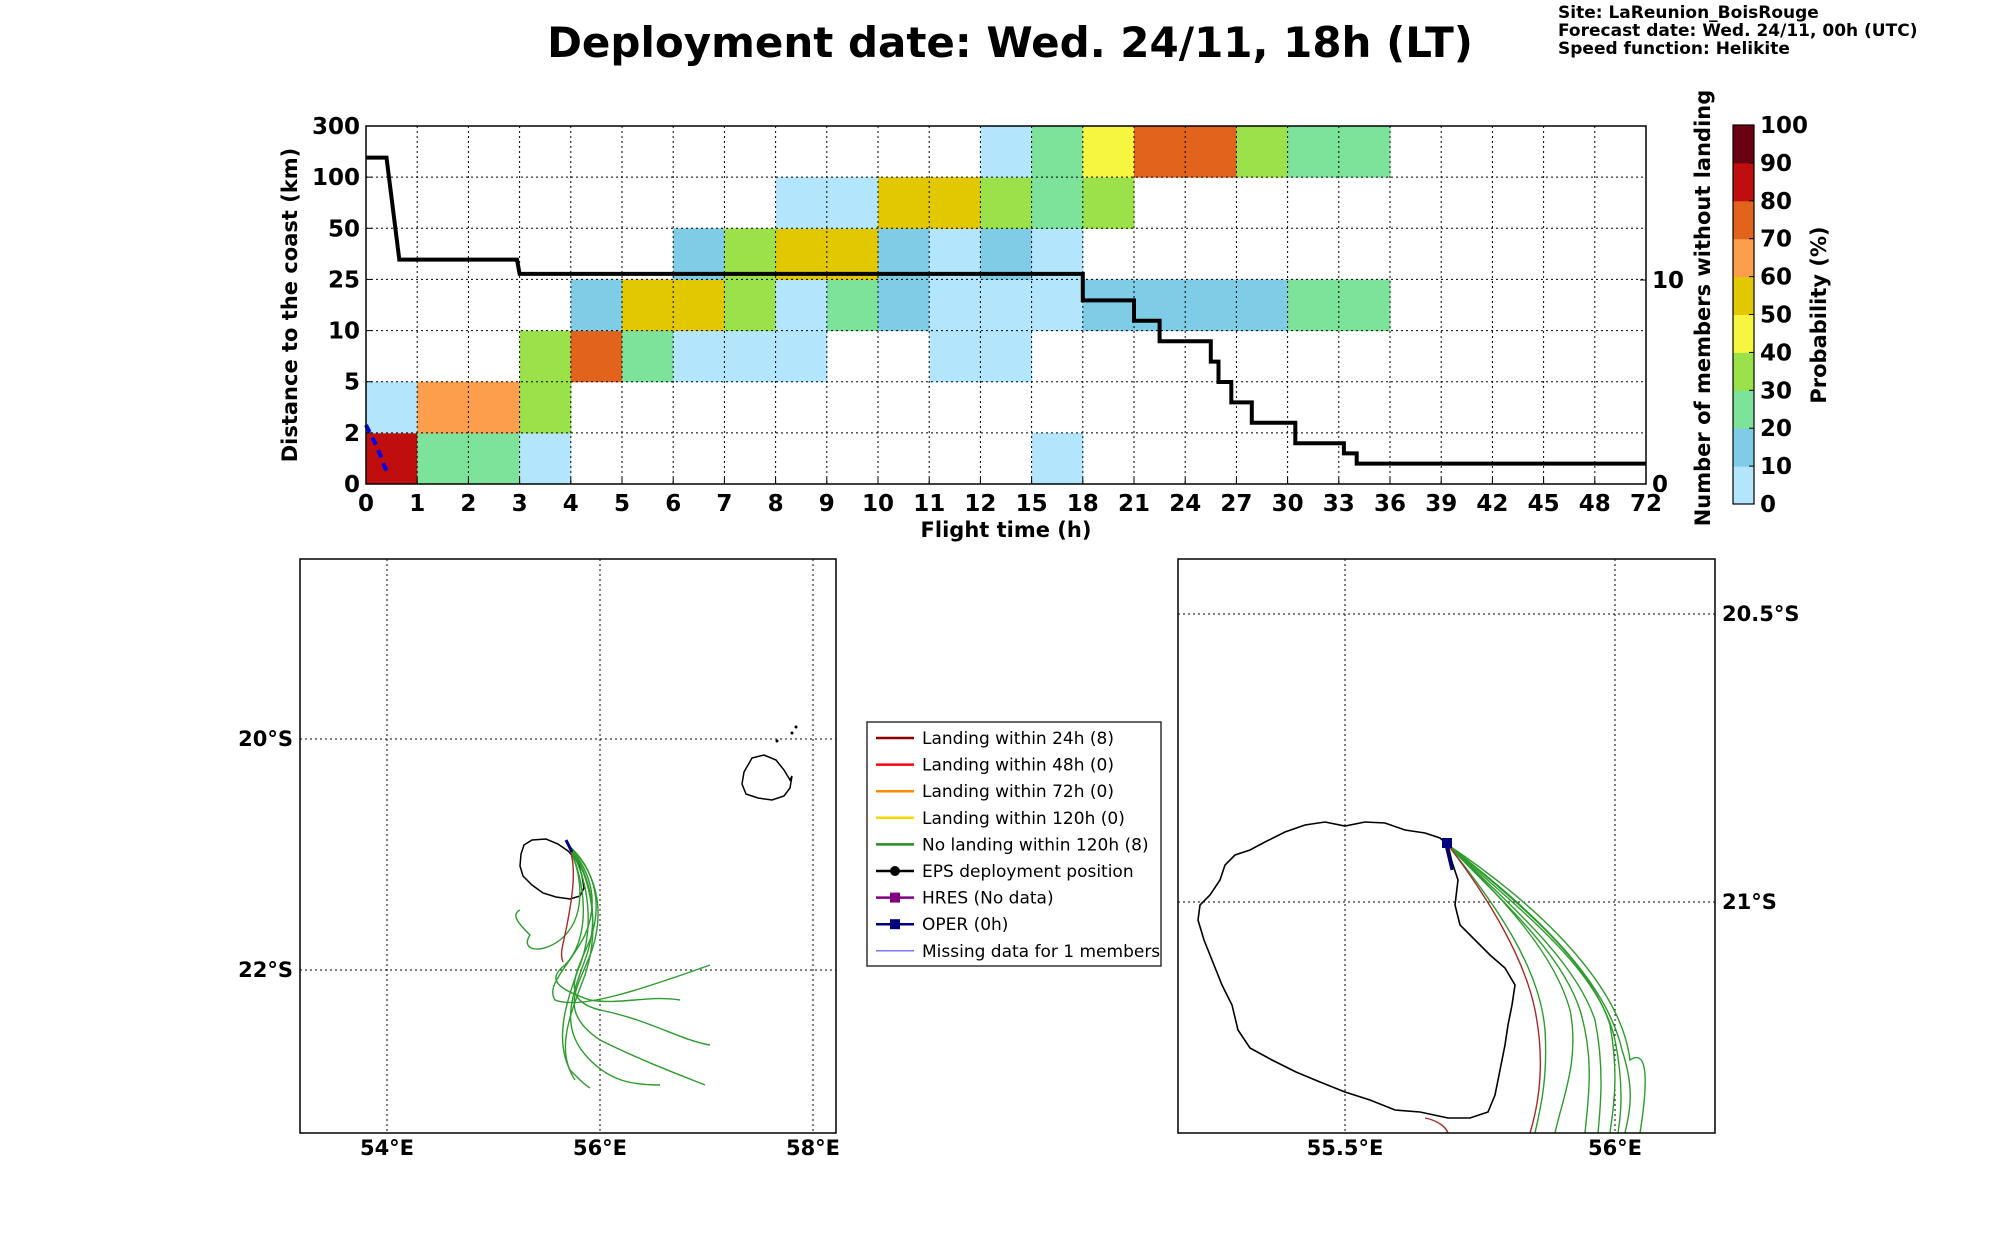 The height and width of the screenshot is (1250, 2000). What do you see at coordinates (1390, 504) in the screenshot?
I see `x-tick-label: 36` at bounding box center [1390, 504].